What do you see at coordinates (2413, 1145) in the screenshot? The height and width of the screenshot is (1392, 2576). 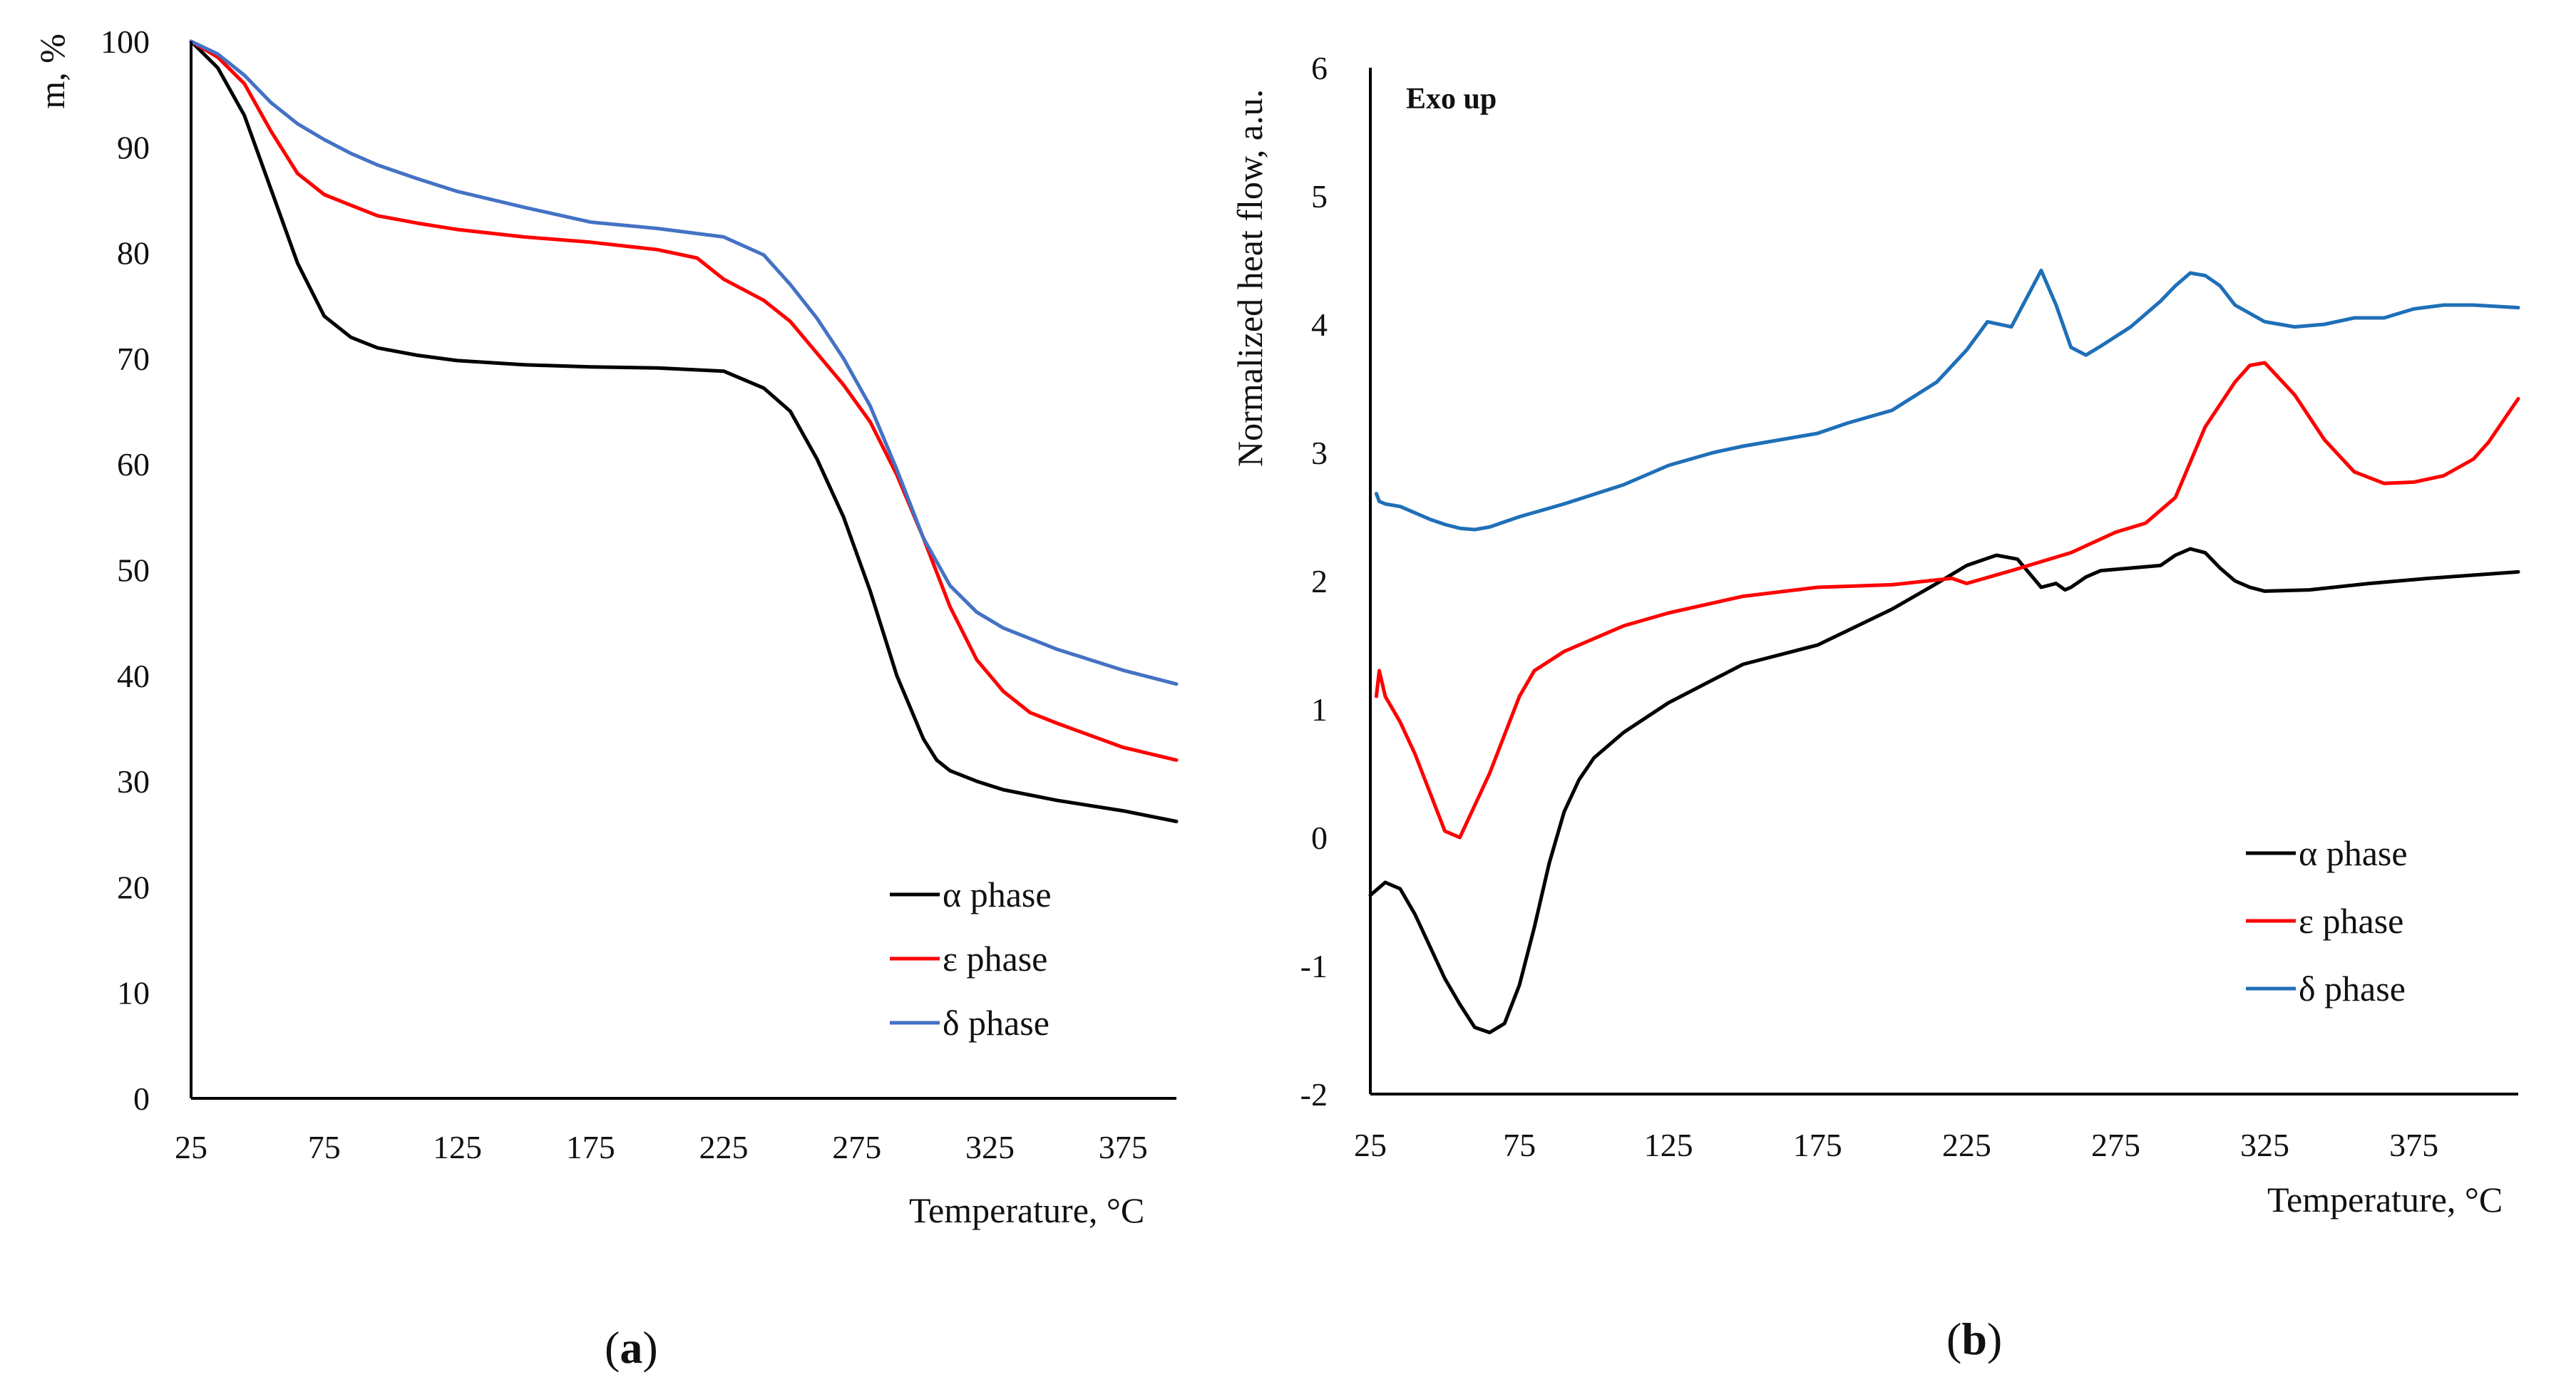 I see `chart-b-x-tick-label: 375` at bounding box center [2413, 1145].